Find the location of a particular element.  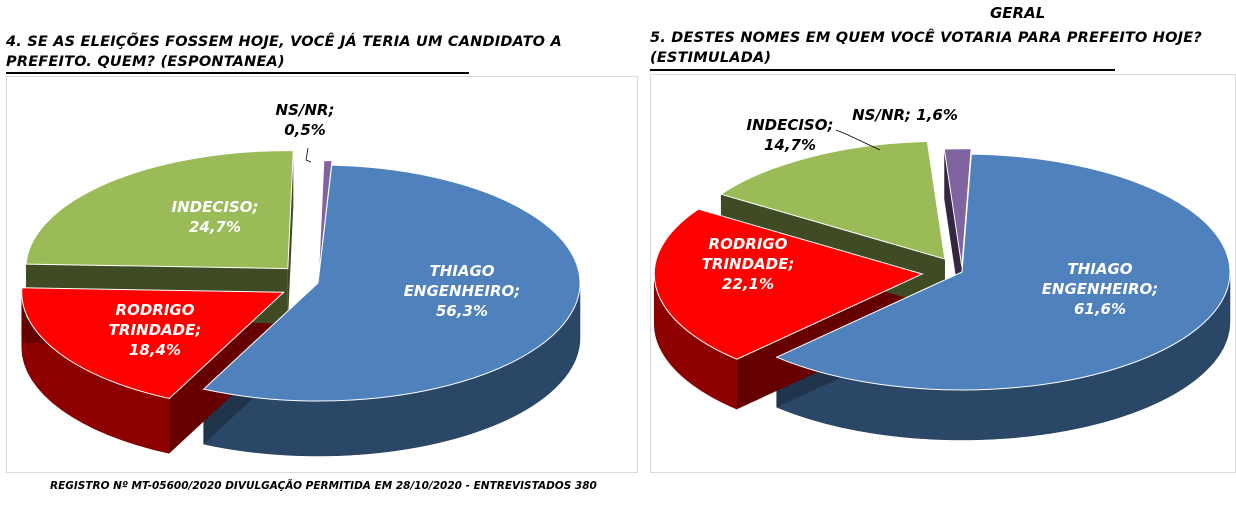

slice-label-1: THIAGO ENGENHEIRO; 56,3% is located at coordinates (462, 291).